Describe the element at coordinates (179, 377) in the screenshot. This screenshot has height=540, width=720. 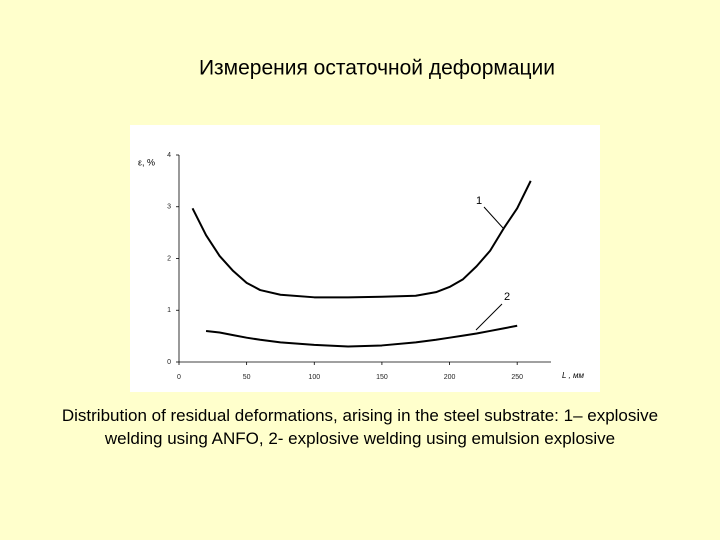
I see `x-tick-label: 0` at that location.